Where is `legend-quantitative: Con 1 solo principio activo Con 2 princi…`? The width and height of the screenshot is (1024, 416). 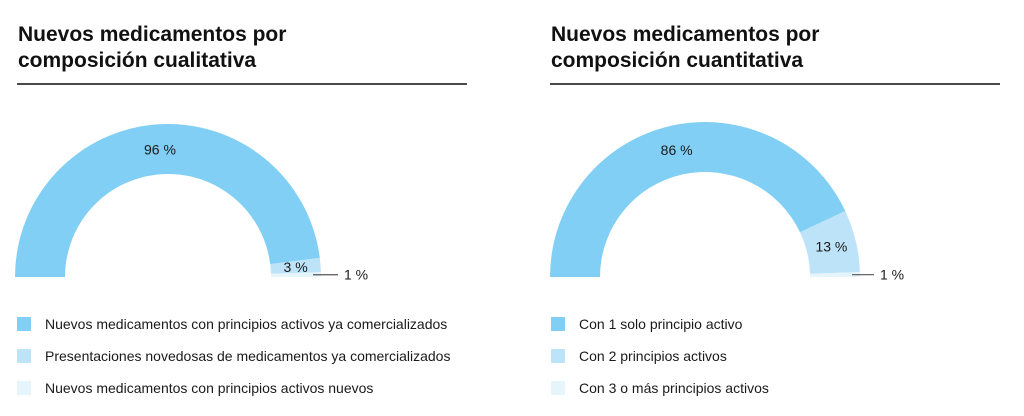 legend-quantitative: Con 1 solo principio activo Con 2 princi… is located at coordinates (660, 356).